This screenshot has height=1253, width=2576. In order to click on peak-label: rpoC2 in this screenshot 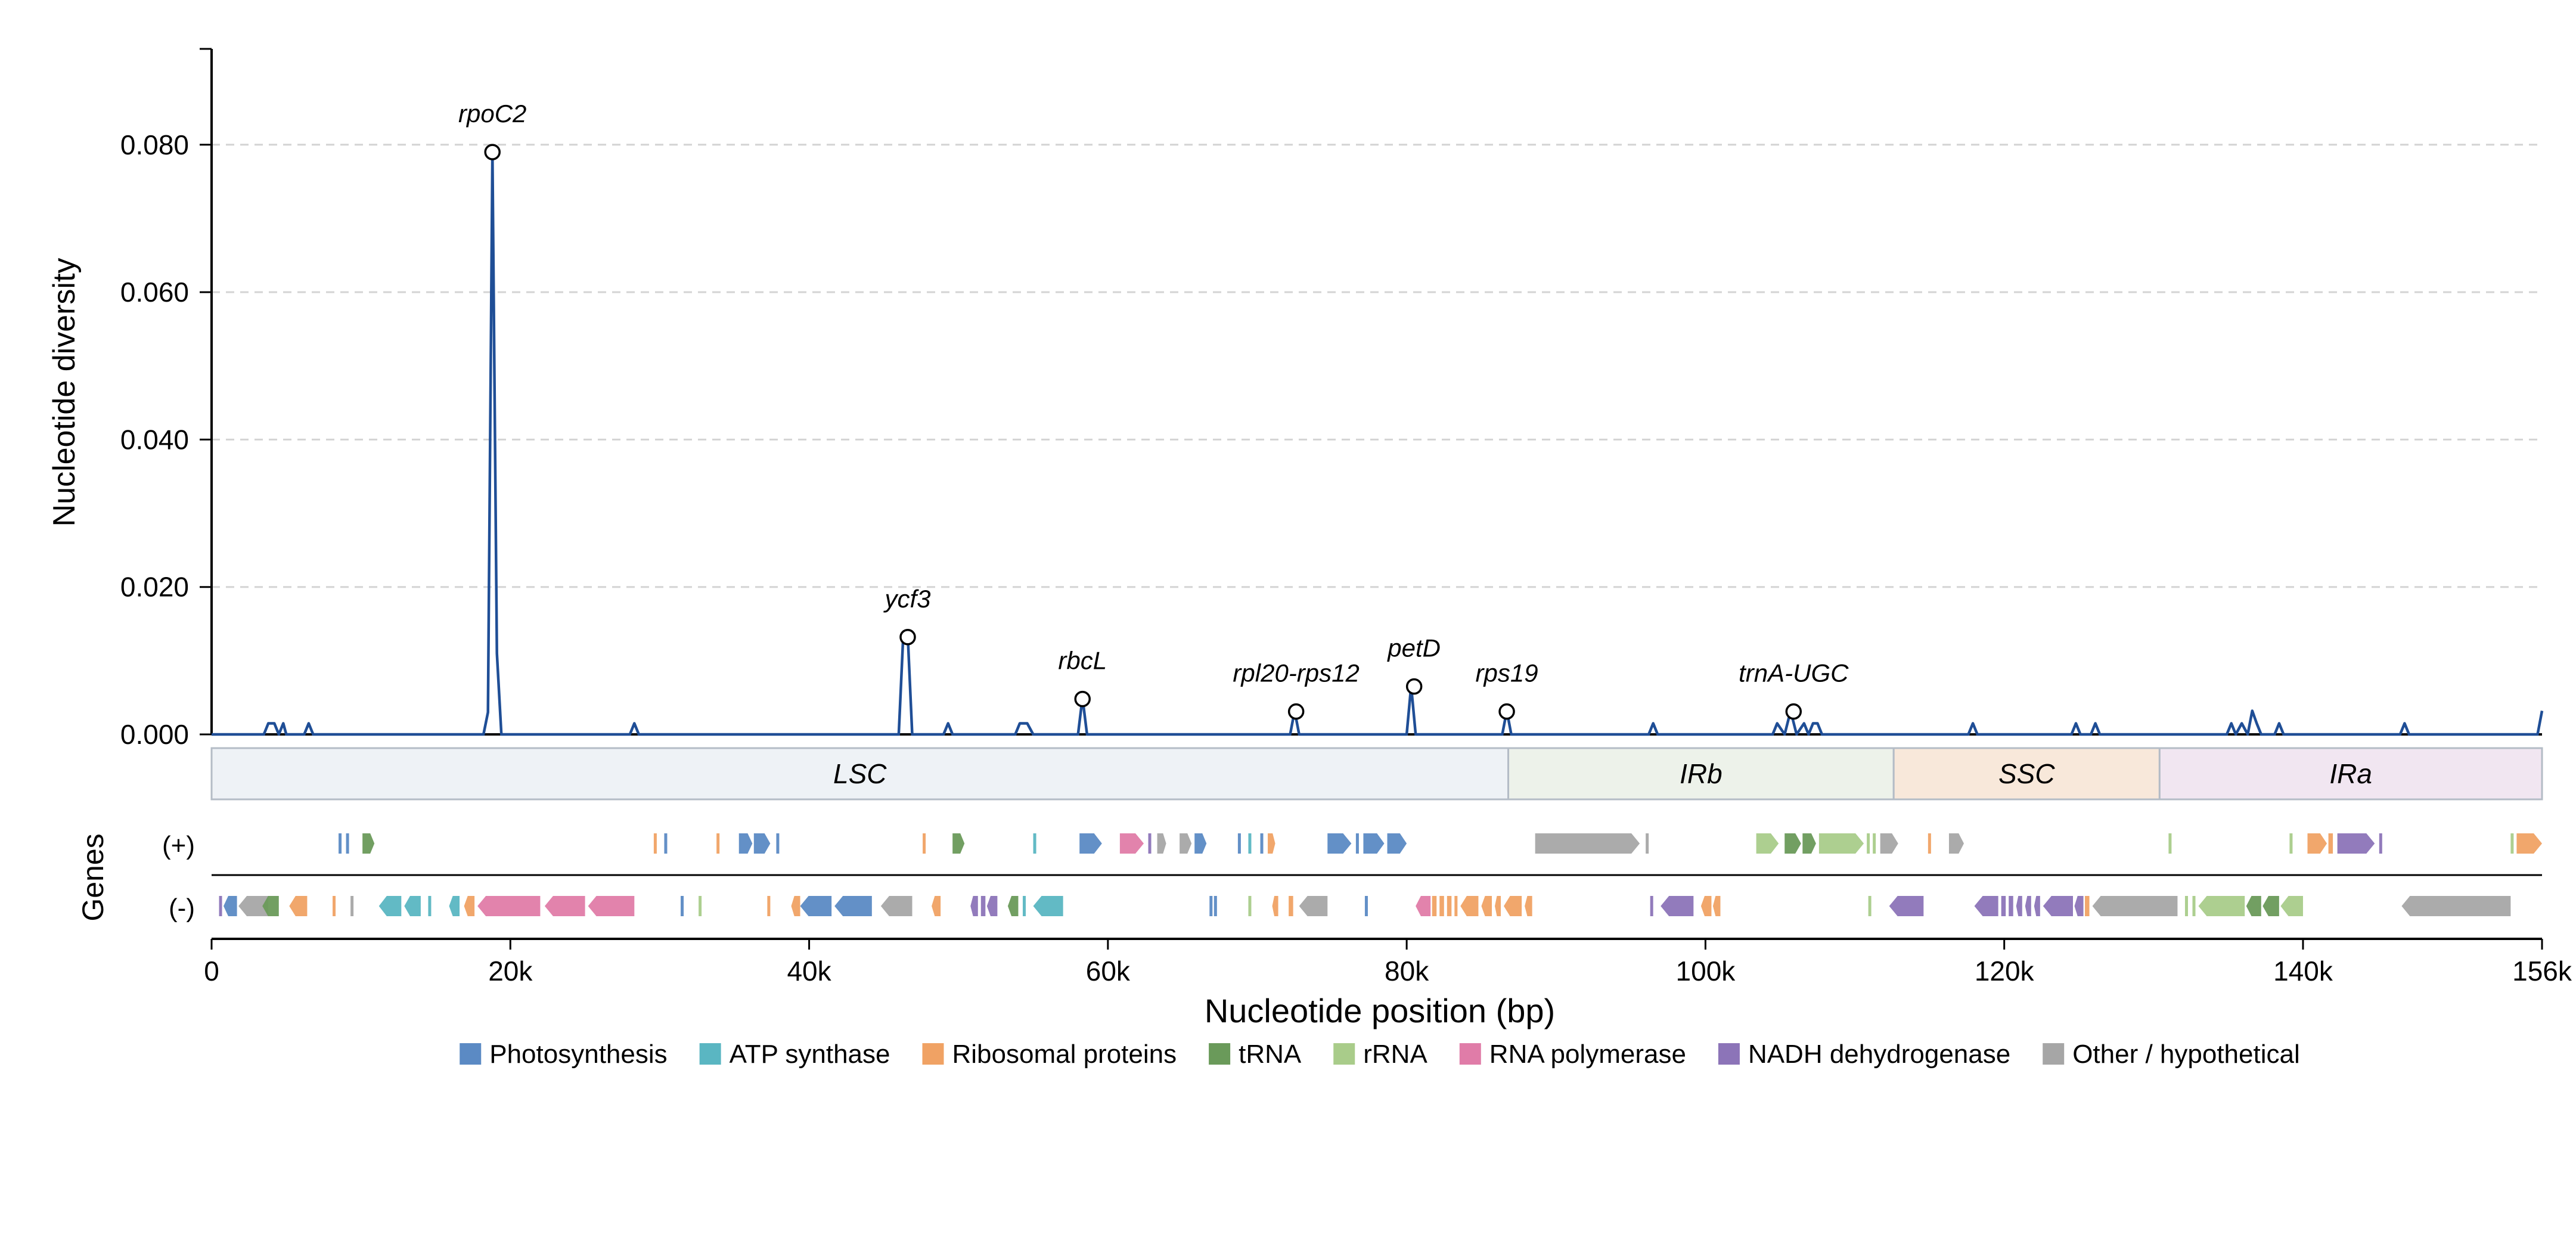, I will do `click(492, 114)`.